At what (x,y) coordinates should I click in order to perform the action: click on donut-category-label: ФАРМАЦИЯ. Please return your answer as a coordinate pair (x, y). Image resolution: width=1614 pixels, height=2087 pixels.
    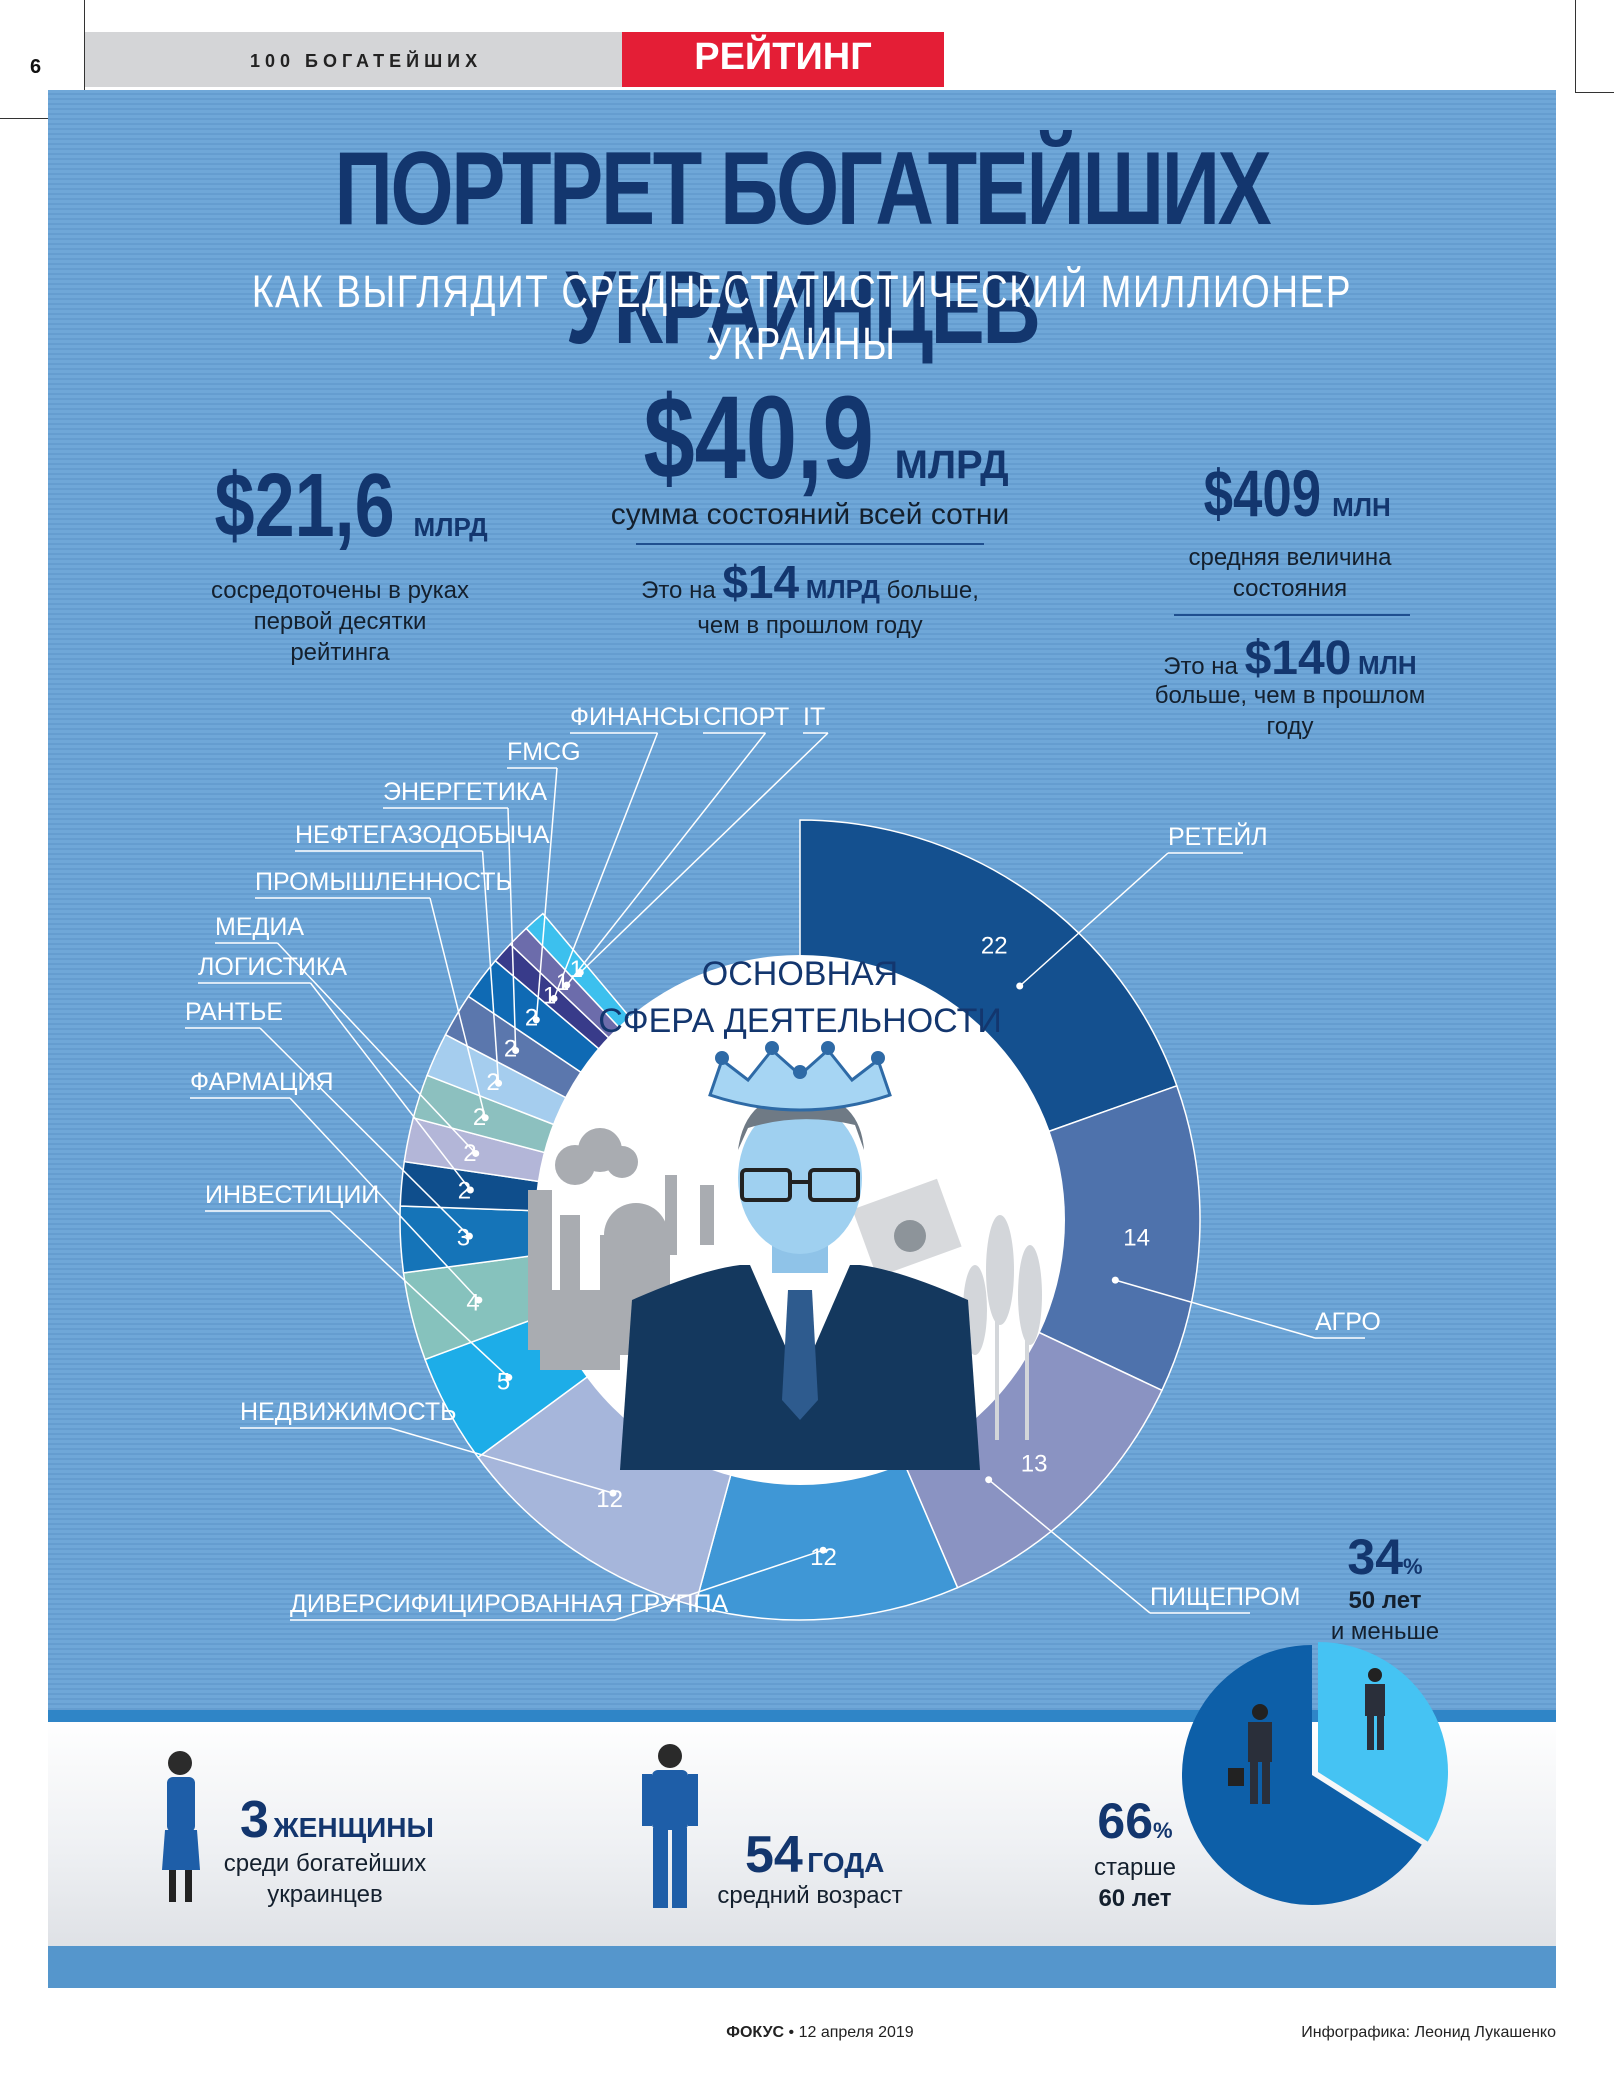
    Looking at the image, I should click on (262, 1082).